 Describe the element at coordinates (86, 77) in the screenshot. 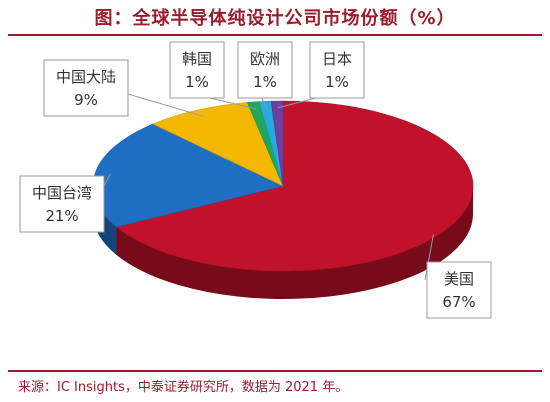

I see `slice-2-category-label: 中国大陆` at that location.